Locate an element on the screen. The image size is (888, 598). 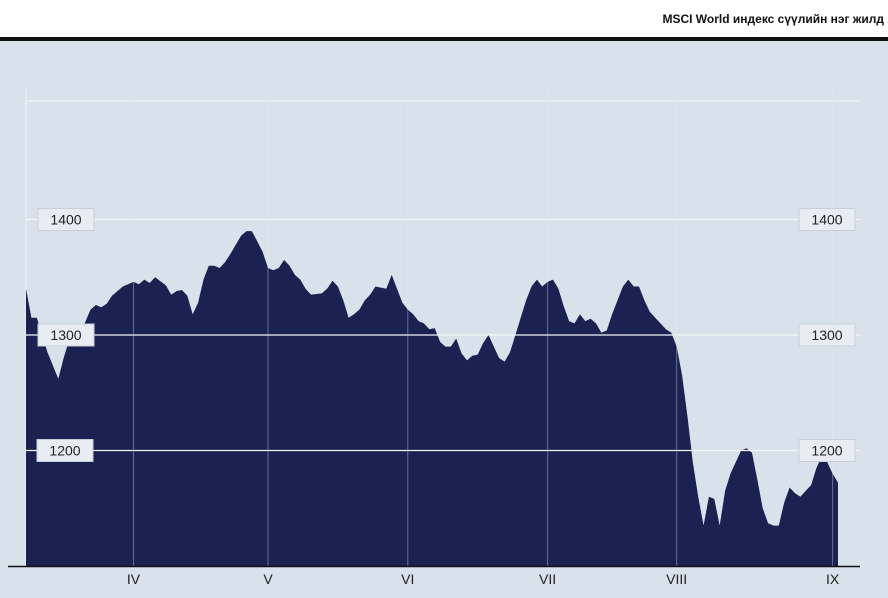
y-tick-left-1400: 1400 is located at coordinates (66, 219).